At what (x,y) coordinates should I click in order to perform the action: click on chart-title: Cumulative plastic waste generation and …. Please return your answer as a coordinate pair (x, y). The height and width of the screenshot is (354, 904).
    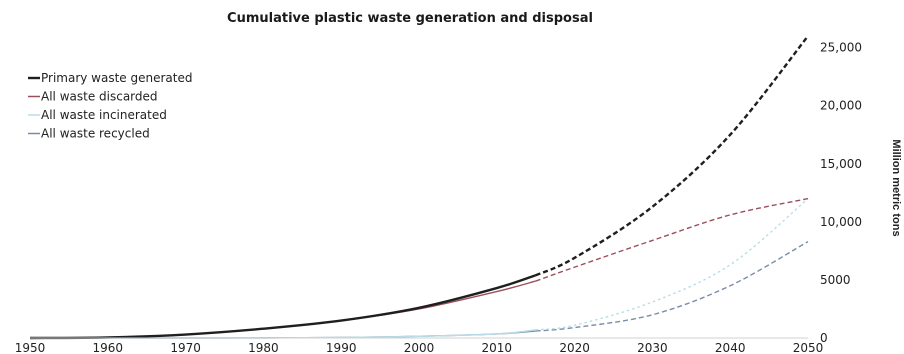
    Looking at the image, I should click on (410, 18).